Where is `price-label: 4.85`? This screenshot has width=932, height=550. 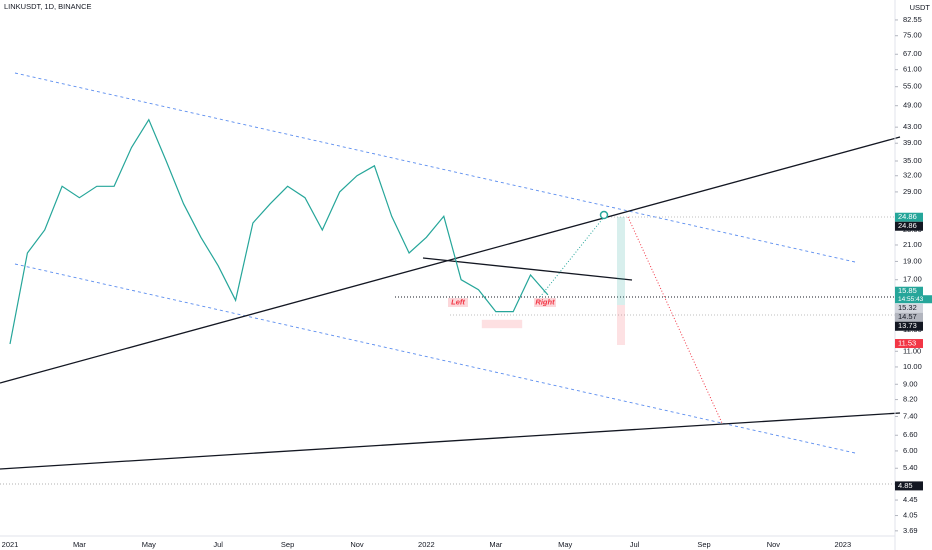
price-label: 4.85 is located at coordinates (905, 485).